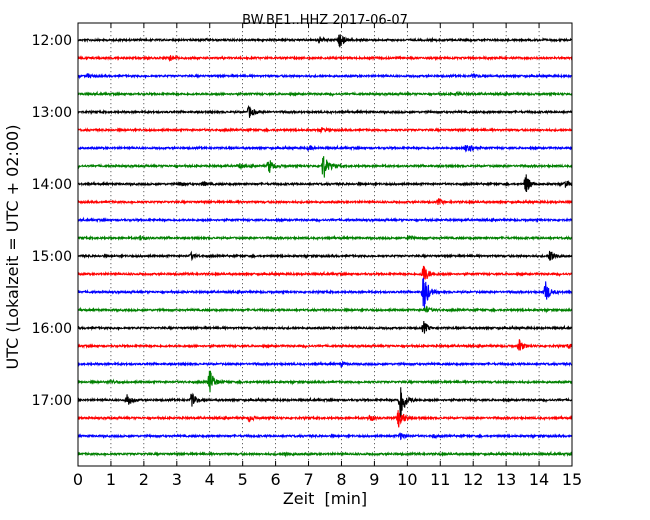 The height and width of the screenshot is (520, 650). Describe the element at coordinates (325, 498) in the screenshot. I see `x-axis-label: Zeit [min]` at that location.